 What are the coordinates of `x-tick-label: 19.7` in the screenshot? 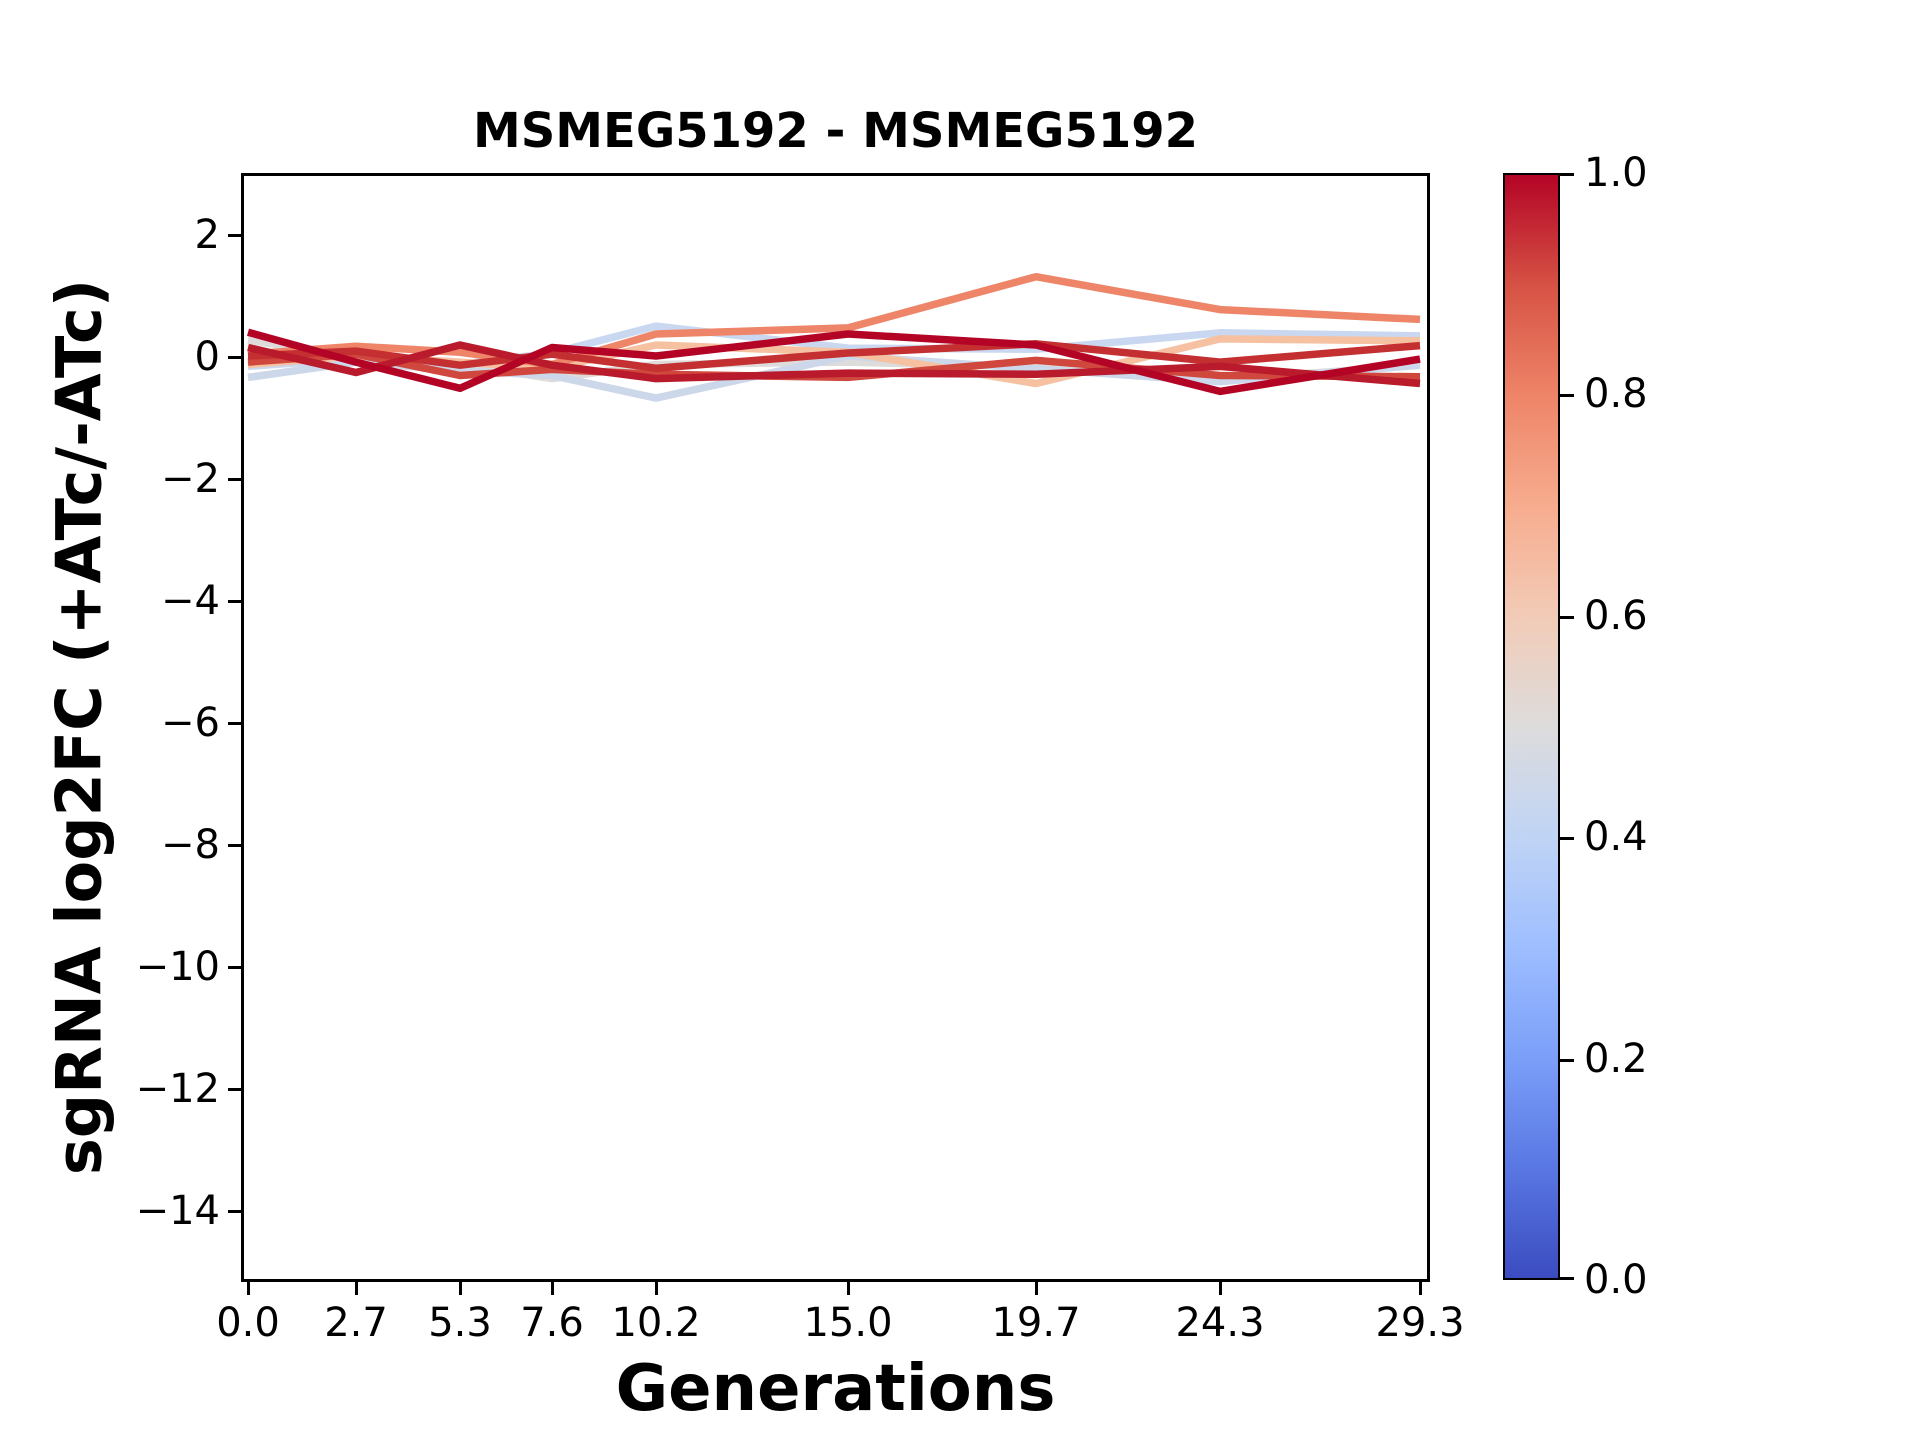 It's located at (1036, 1323).